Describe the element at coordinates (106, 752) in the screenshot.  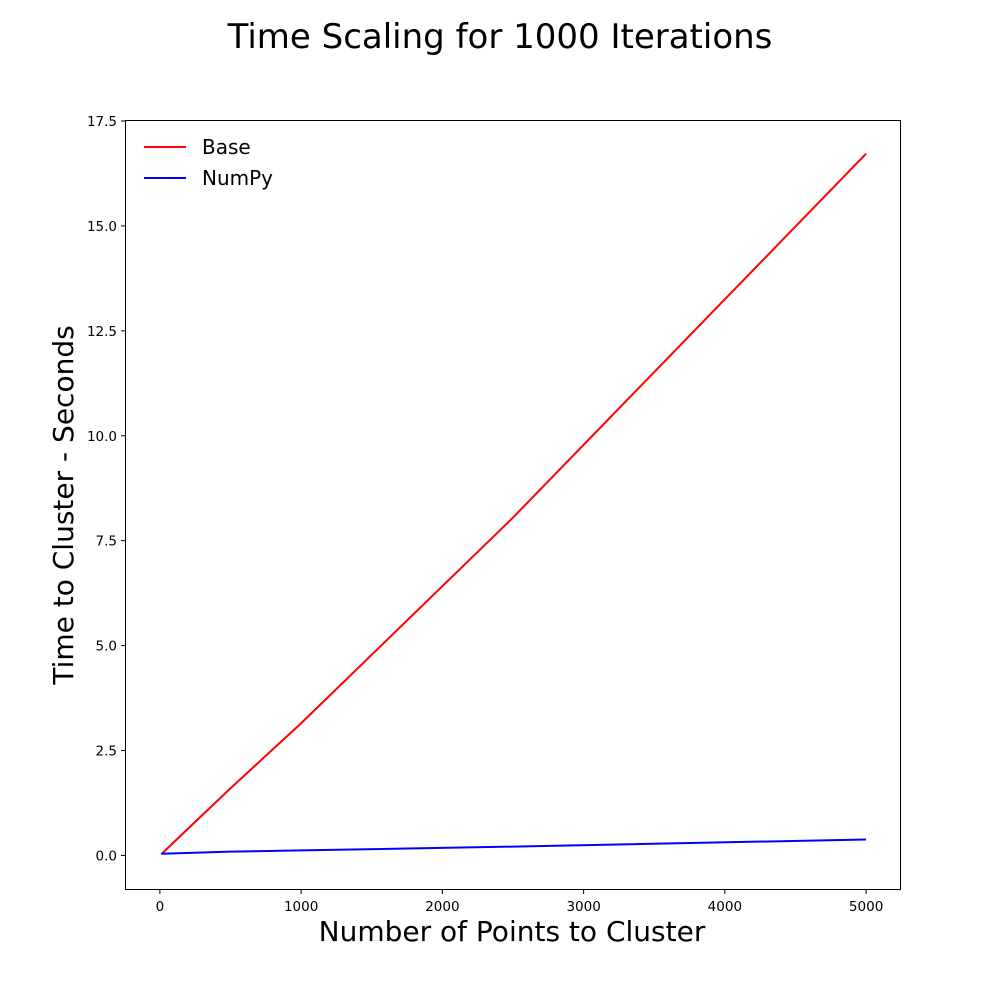
I see `y-tick-label: 2.5` at that location.